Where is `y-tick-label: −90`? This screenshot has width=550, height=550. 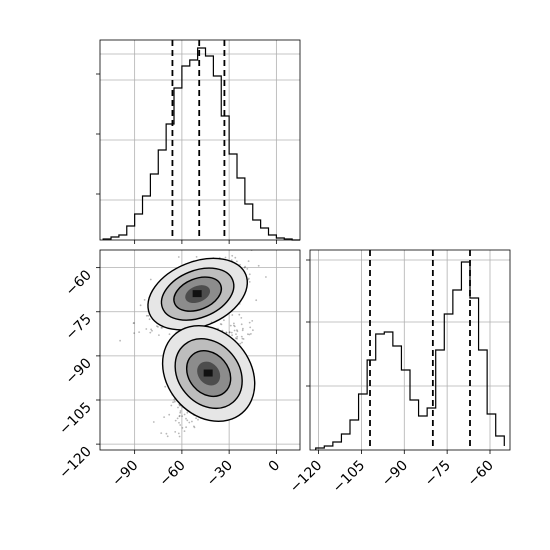
y-tick-label: −90 is located at coordinates (79, 371).